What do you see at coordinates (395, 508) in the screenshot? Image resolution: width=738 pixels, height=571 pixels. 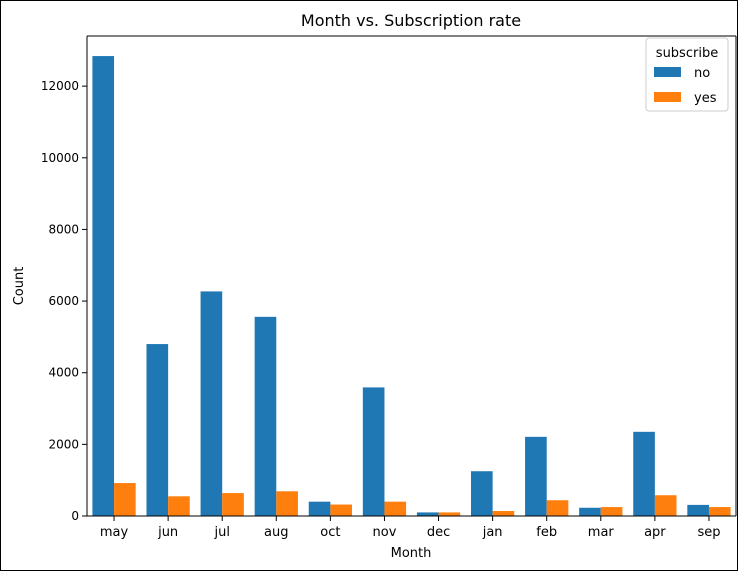 I see `bar-yes-nov` at bounding box center [395, 508].